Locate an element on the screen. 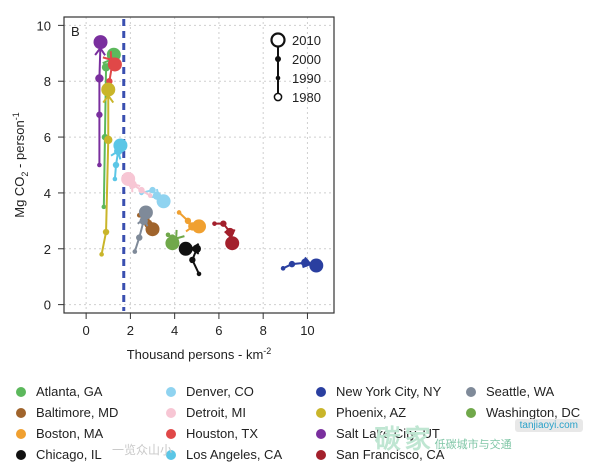 This screenshot has height=463, width=589. legend-item: Denver, CO is located at coordinates (210, 392).